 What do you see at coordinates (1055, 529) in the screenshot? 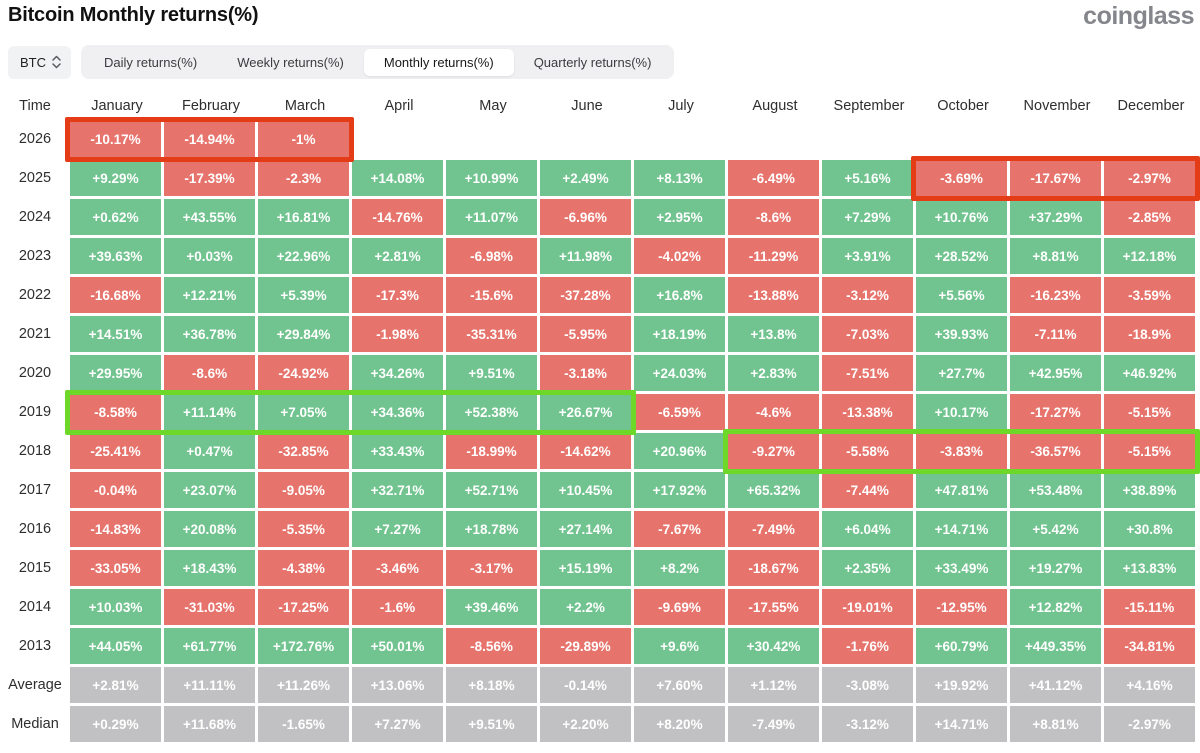
I see `return-cell-2016-november: +5.42%` at bounding box center [1055, 529].